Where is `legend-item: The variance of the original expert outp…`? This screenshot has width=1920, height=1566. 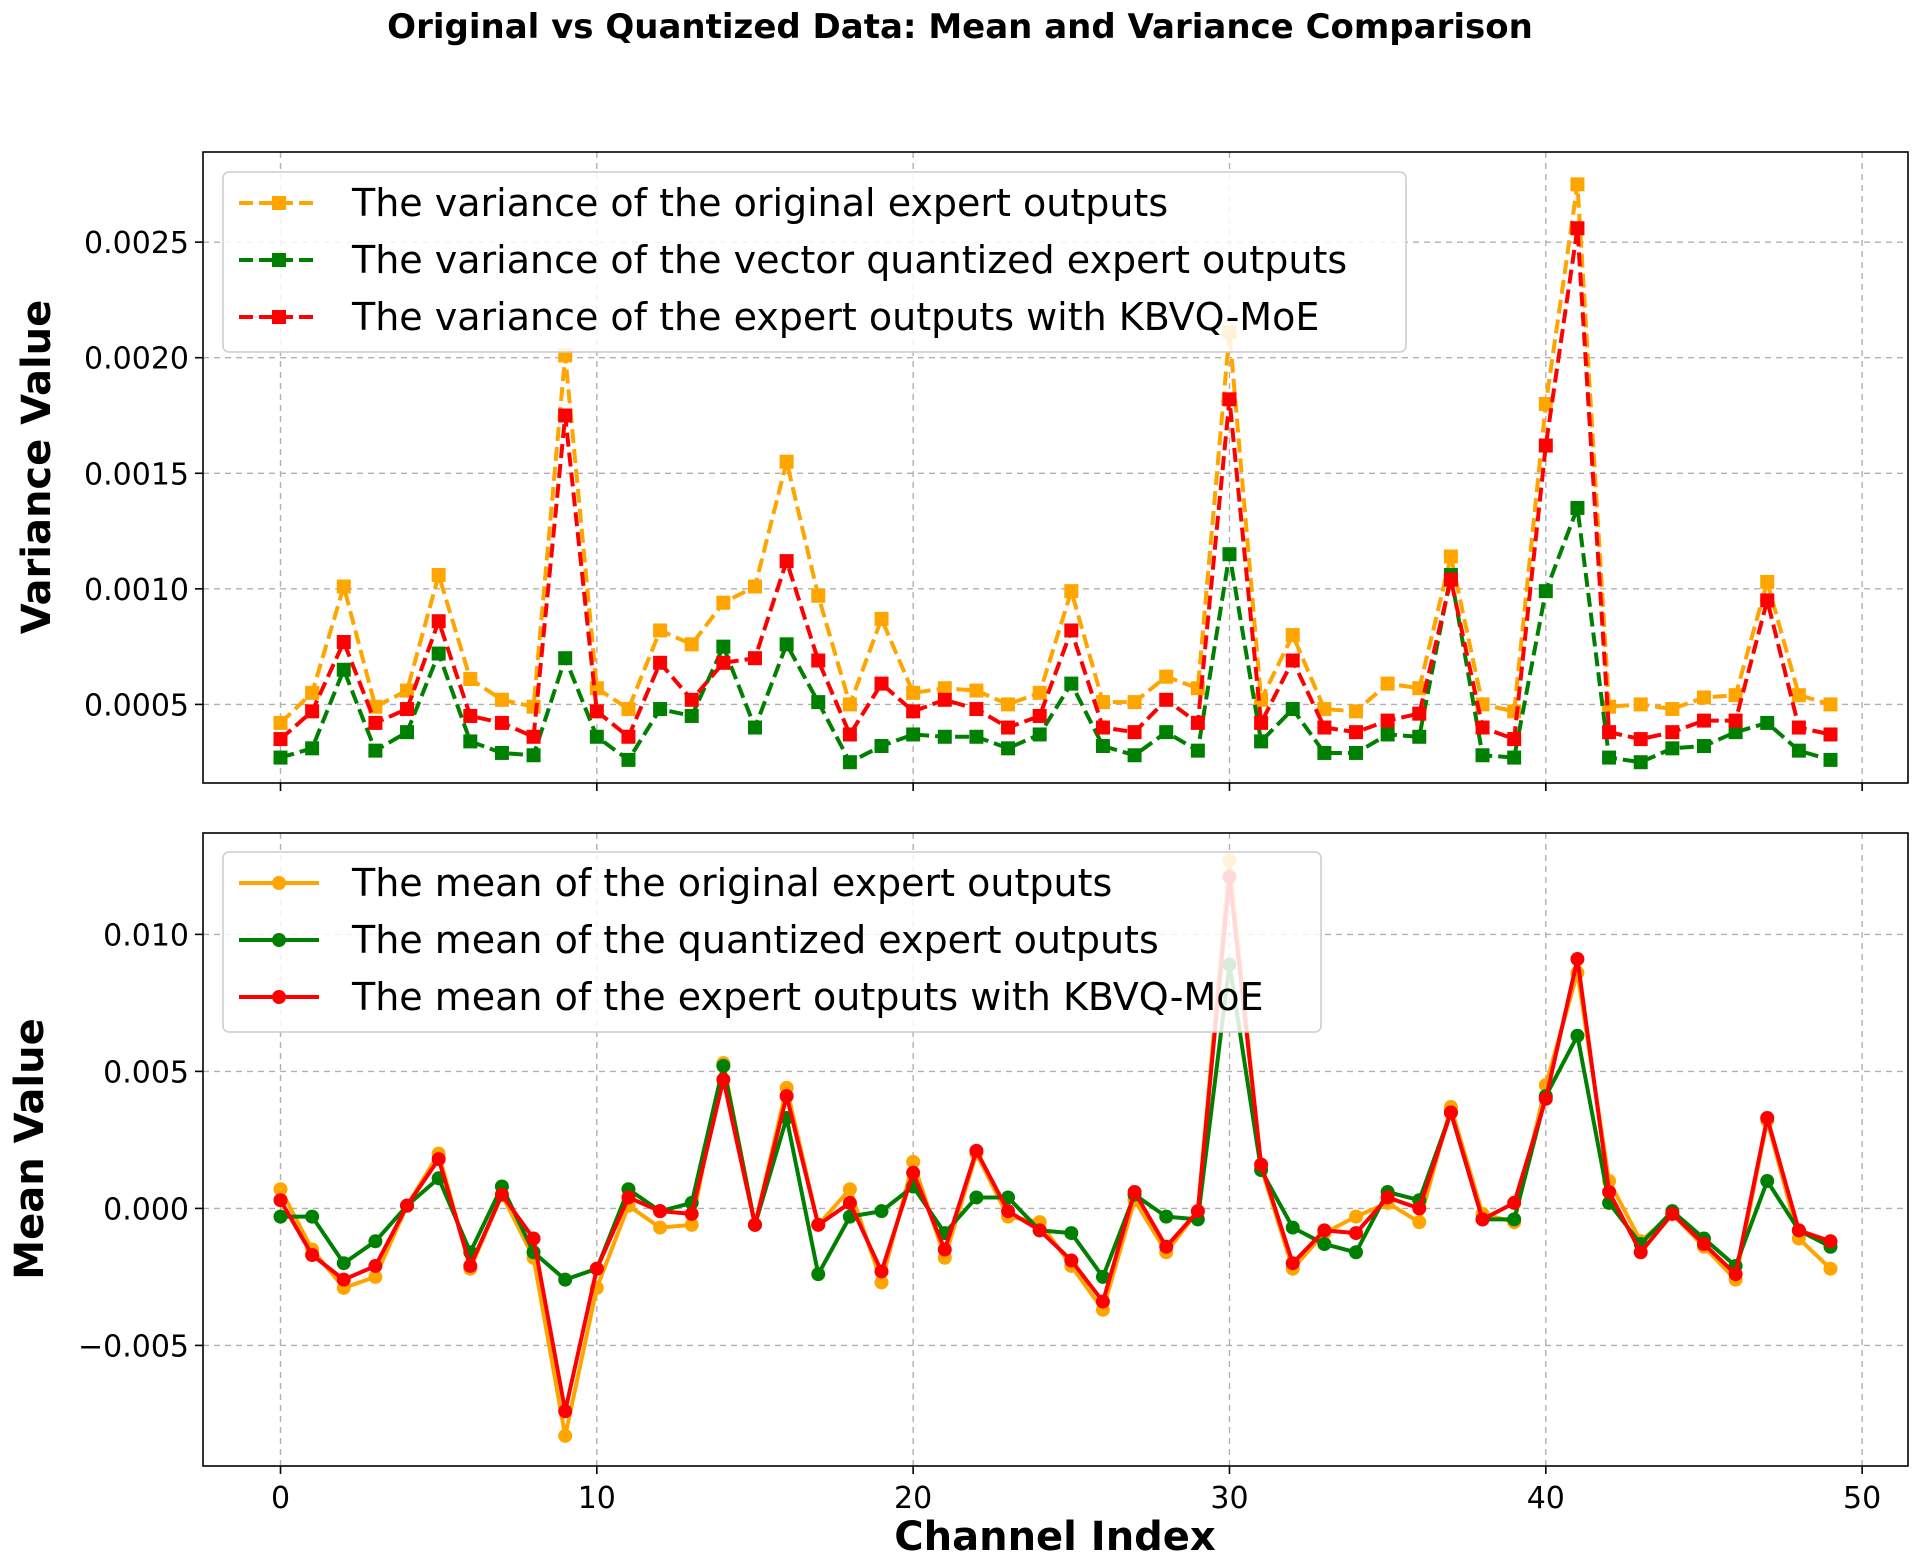 legend-item: The variance of the original expert outp… is located at coordinates (703, 203).